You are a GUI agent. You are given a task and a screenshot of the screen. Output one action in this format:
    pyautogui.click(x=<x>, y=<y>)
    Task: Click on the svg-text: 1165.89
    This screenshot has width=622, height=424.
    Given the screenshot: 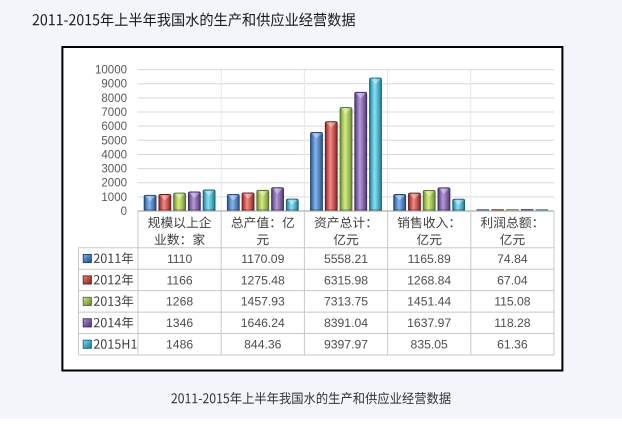 What is the action you would take?
    pyautogui.click(x=429, y=259)
    